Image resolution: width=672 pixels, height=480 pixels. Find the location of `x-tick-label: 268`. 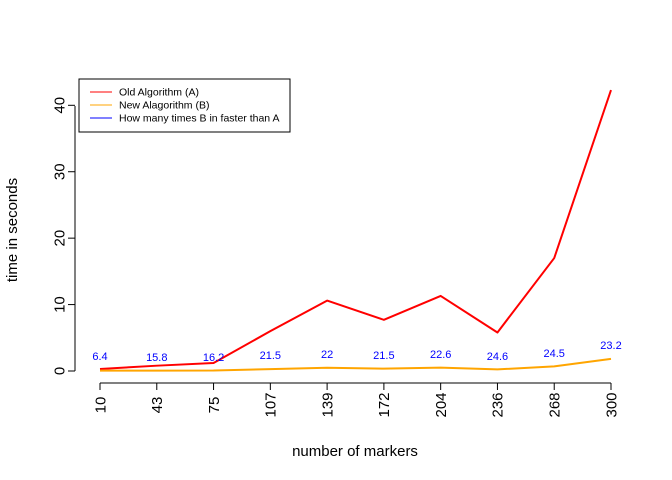

x-tick-label: 268 is located at coordinates (554, 404).